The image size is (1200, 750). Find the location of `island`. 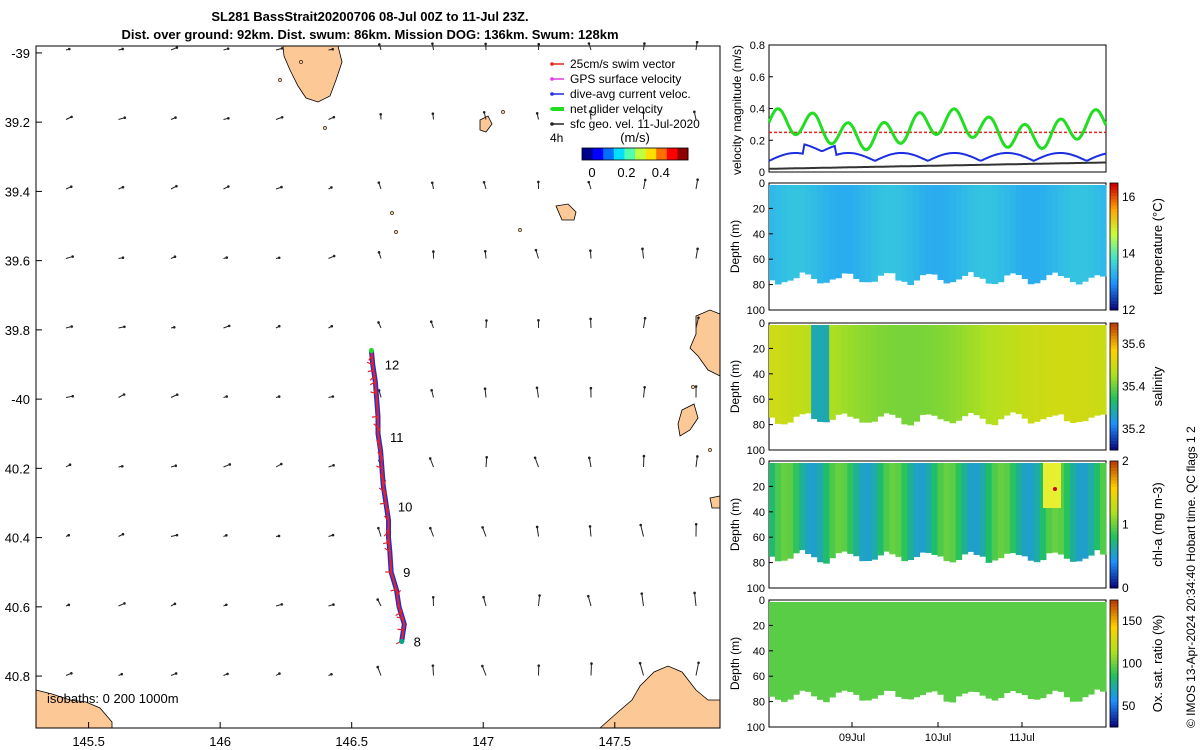

island is located at coordinates (392, 213).